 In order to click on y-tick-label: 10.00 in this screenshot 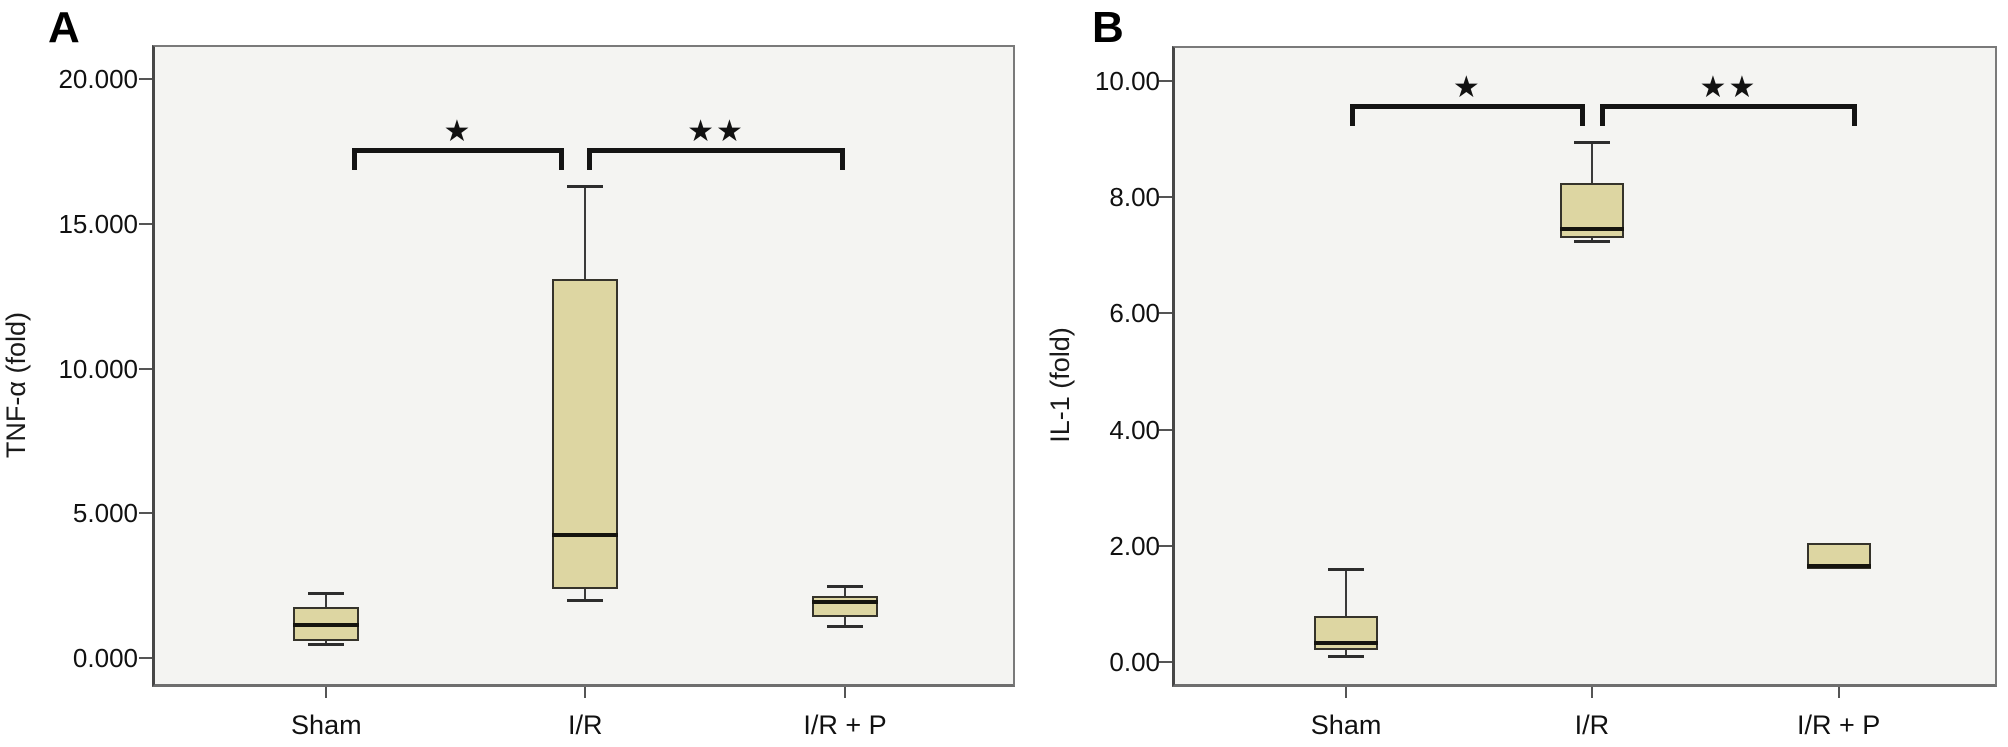, I will do `click(1127, 81)`.